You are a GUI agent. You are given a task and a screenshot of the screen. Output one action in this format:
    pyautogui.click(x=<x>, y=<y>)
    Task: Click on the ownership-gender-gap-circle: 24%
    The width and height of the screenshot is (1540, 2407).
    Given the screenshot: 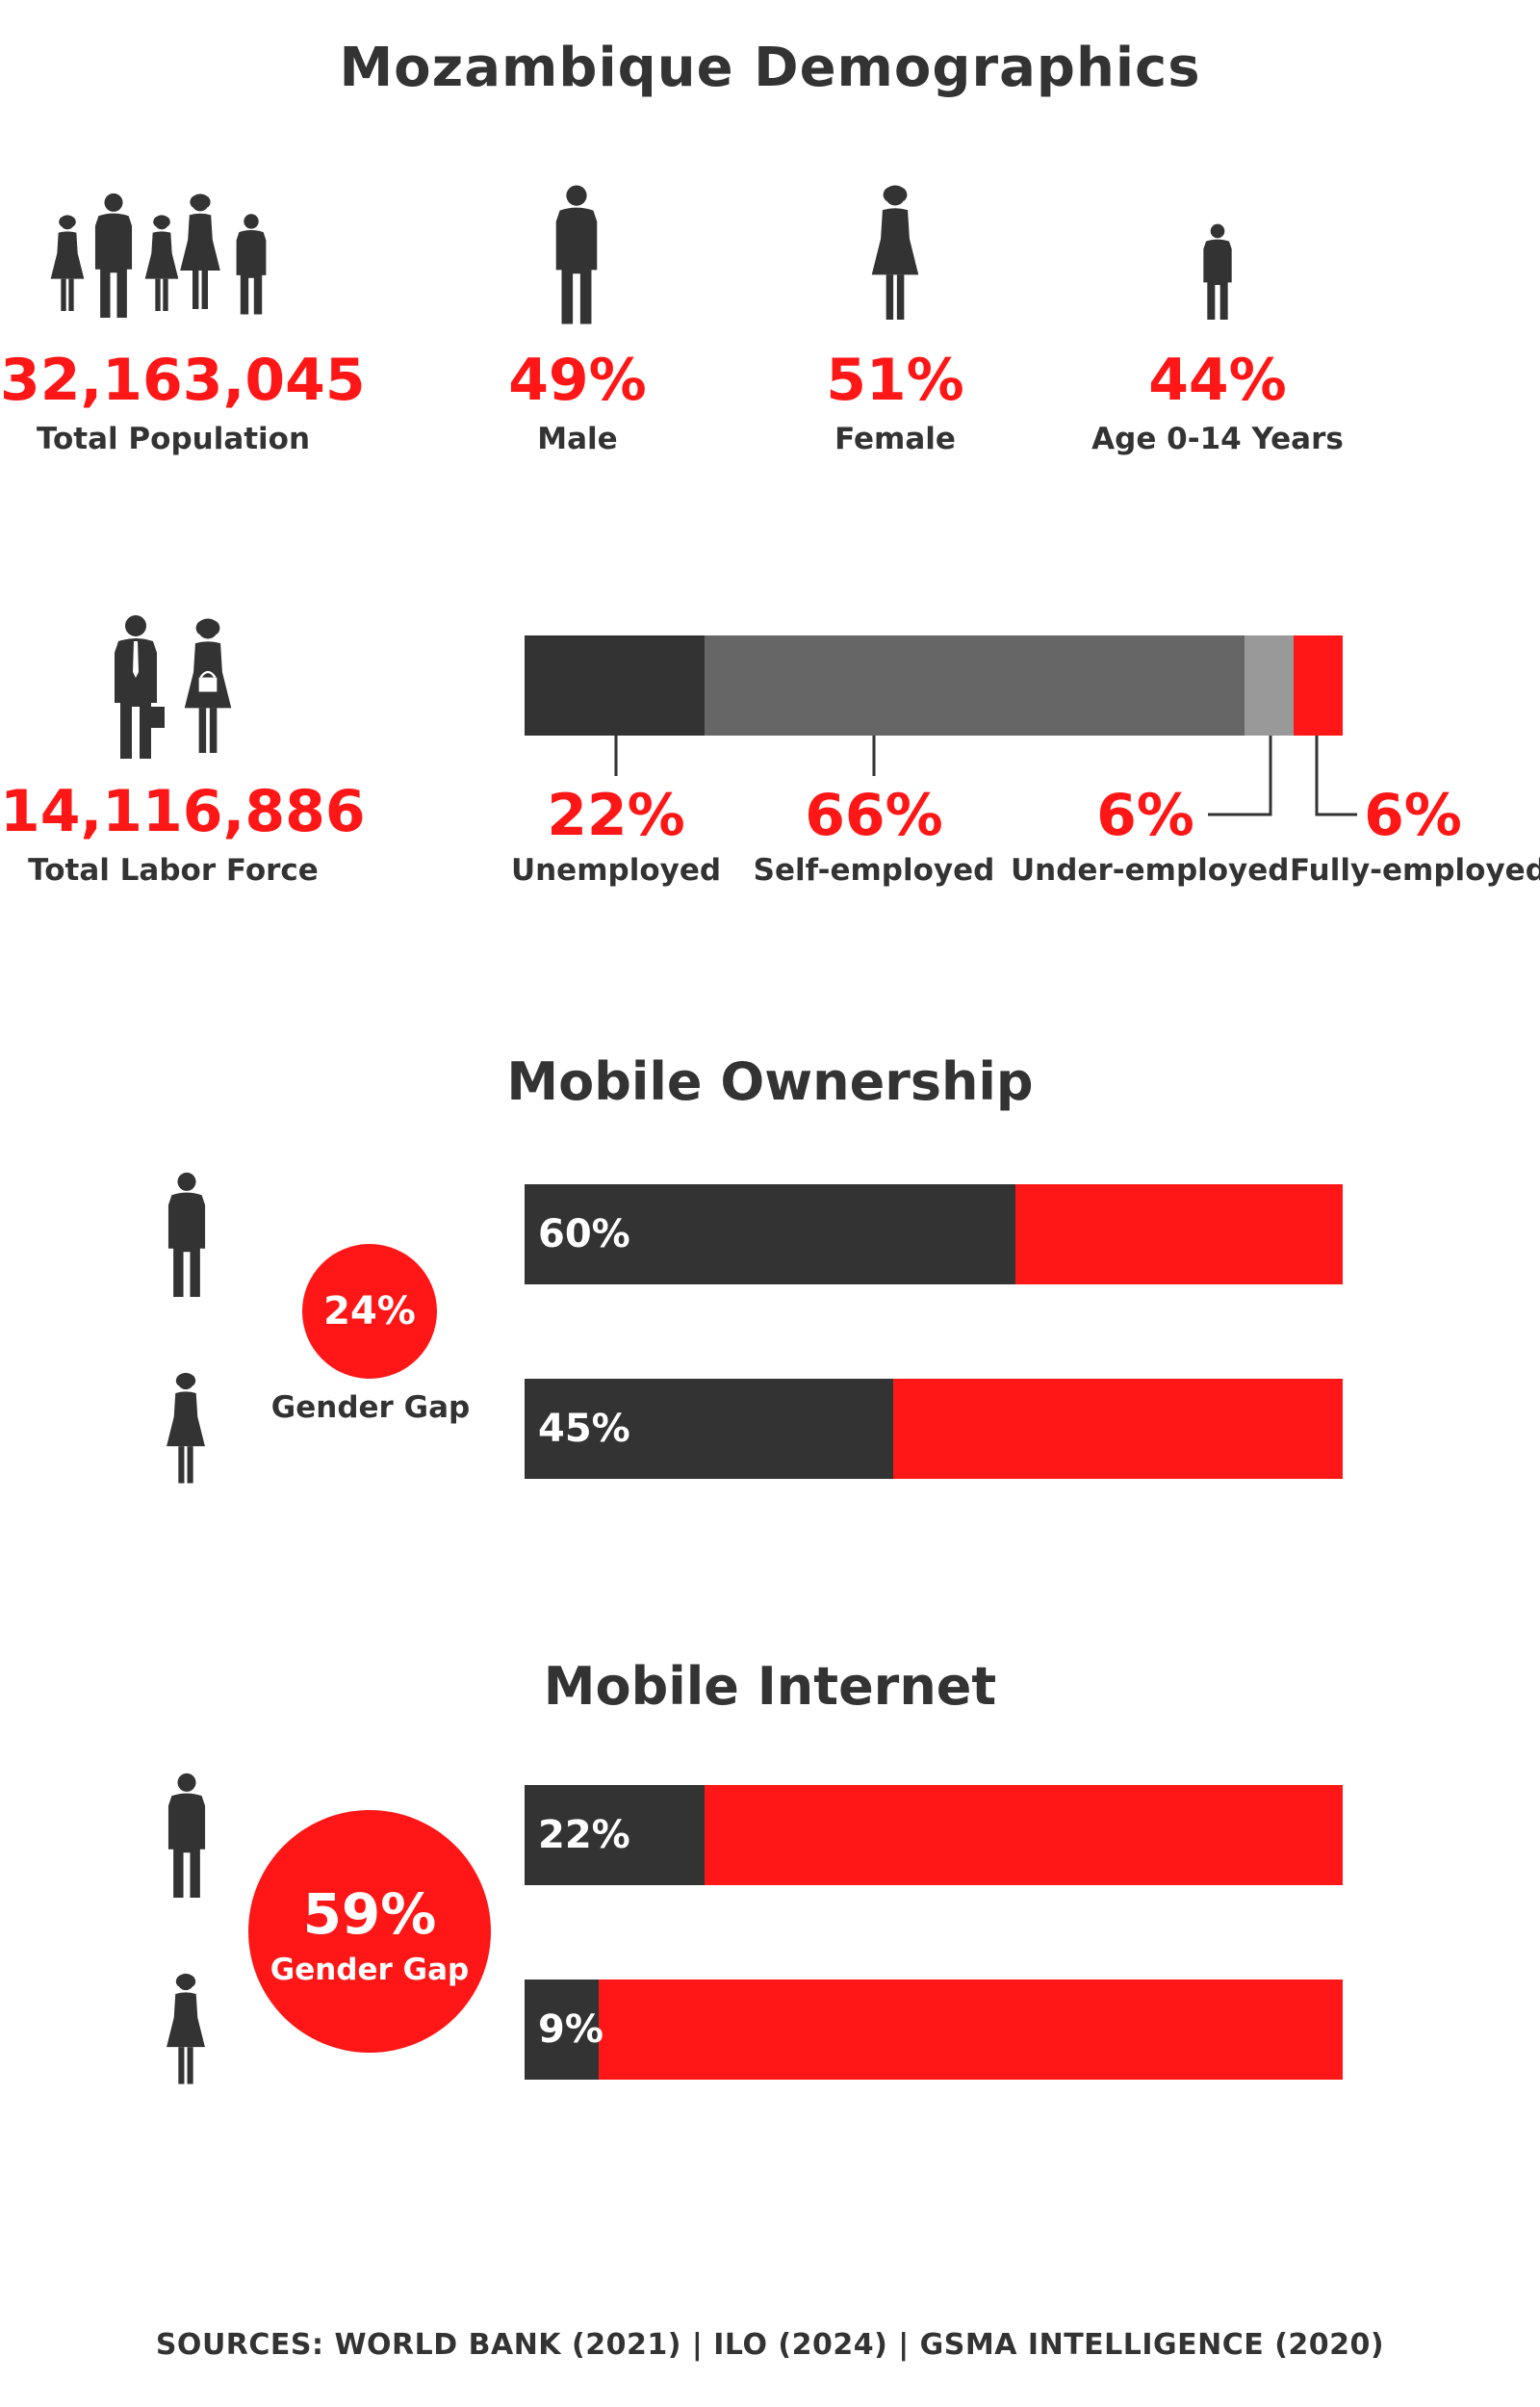 What is the action you would take?
    pyautogui.click(x=369, y=1311)
    